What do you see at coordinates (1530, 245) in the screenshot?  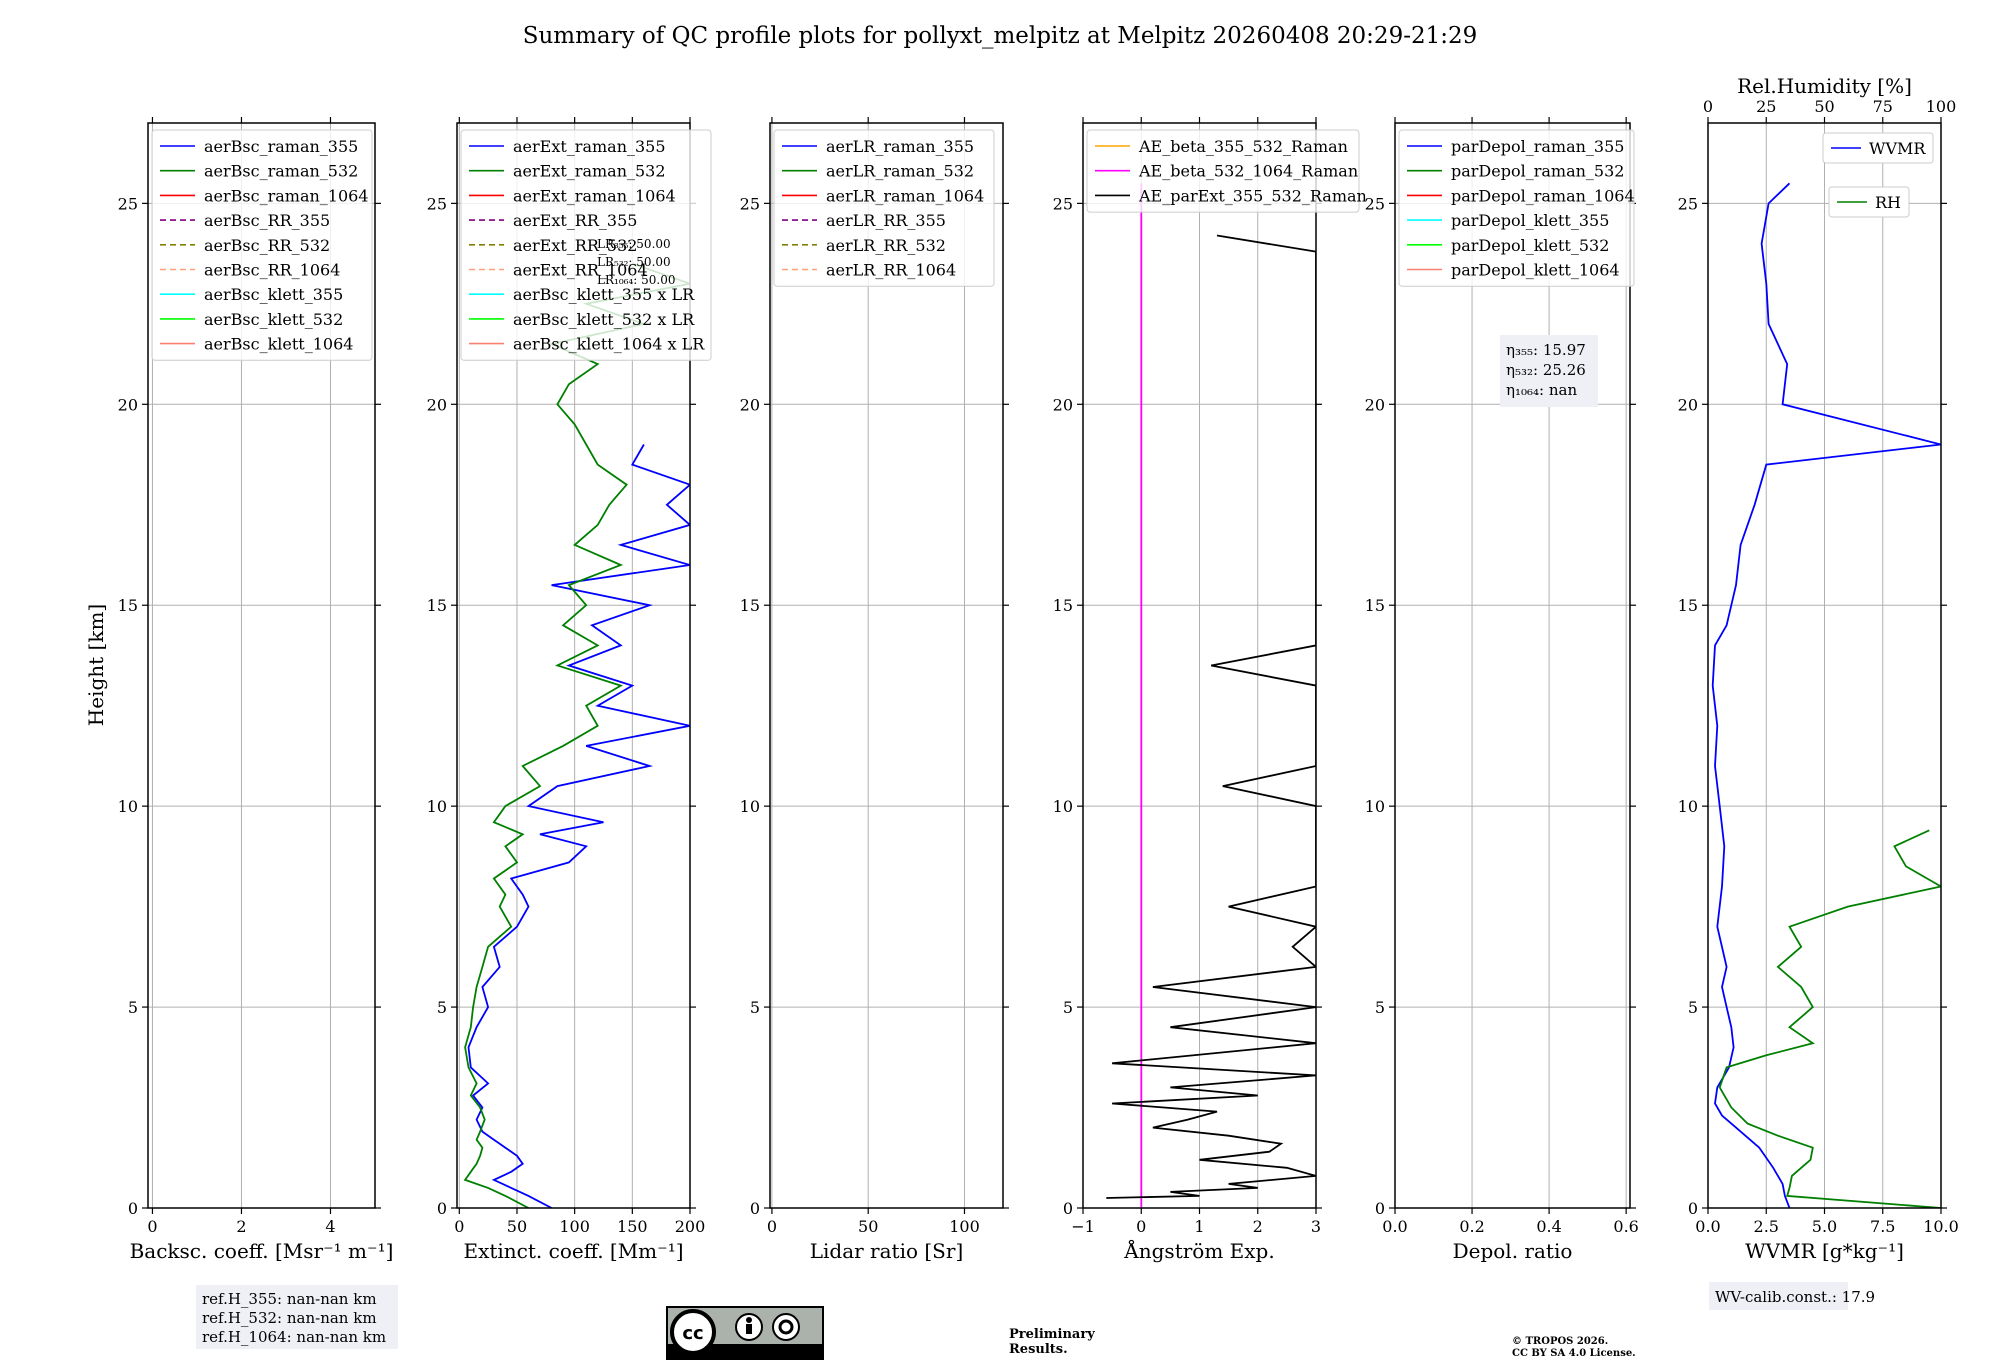 I see `legend-label: parDepol_klett_532` at bounding box center [1530, 245].